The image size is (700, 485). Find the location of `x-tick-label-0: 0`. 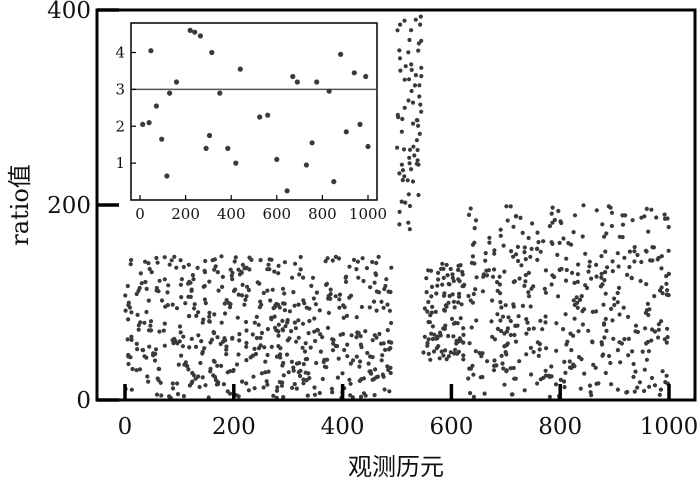

x-tick-label-0: 0 is located at coordinates (125, 427).